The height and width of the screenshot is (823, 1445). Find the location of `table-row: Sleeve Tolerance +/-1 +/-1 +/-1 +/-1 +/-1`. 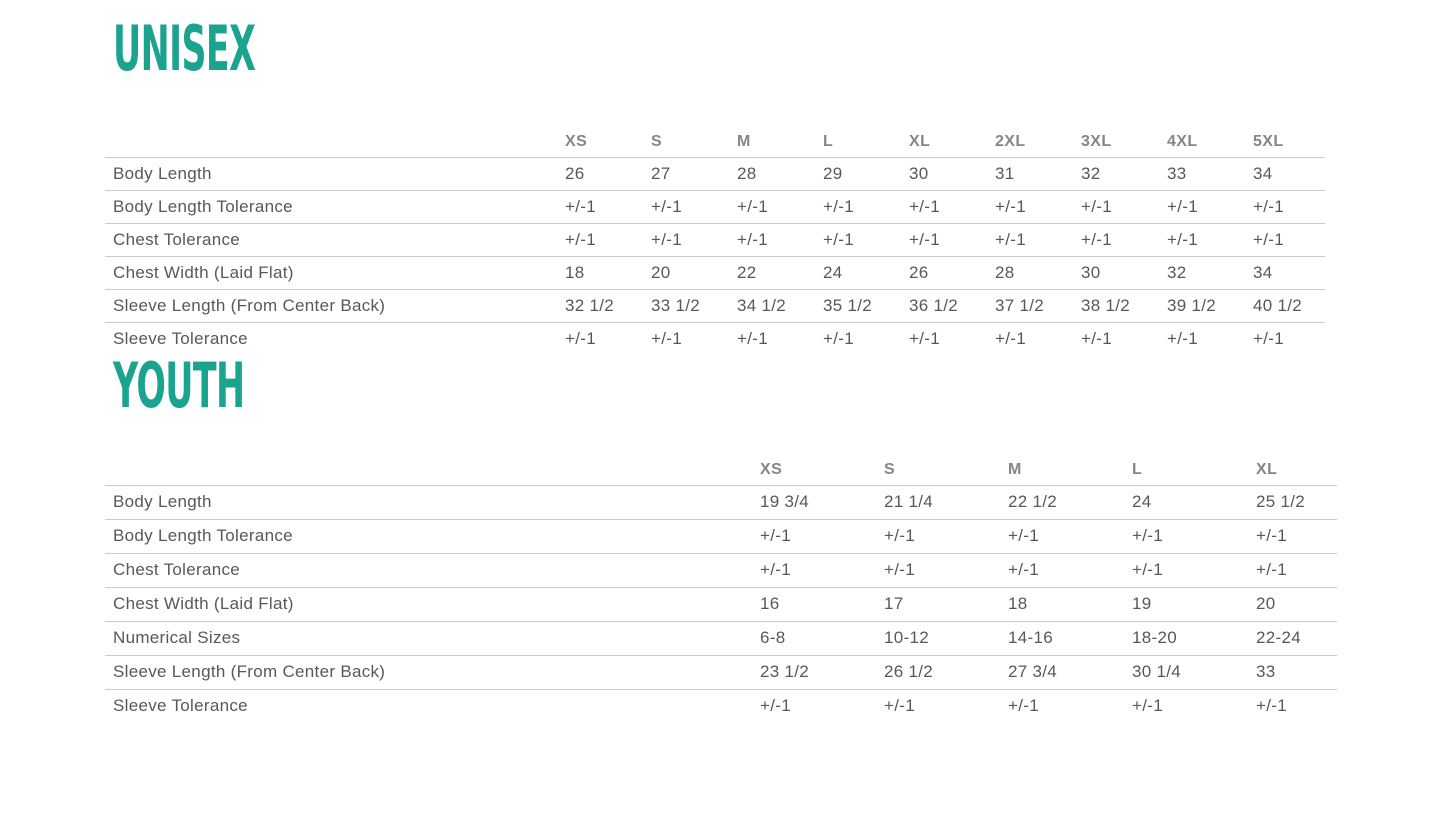

table-row: Sleeve Tolerance +/-1 +/-1 +/-1 +/-1 +/-1 is located at coordinates (721, 706).